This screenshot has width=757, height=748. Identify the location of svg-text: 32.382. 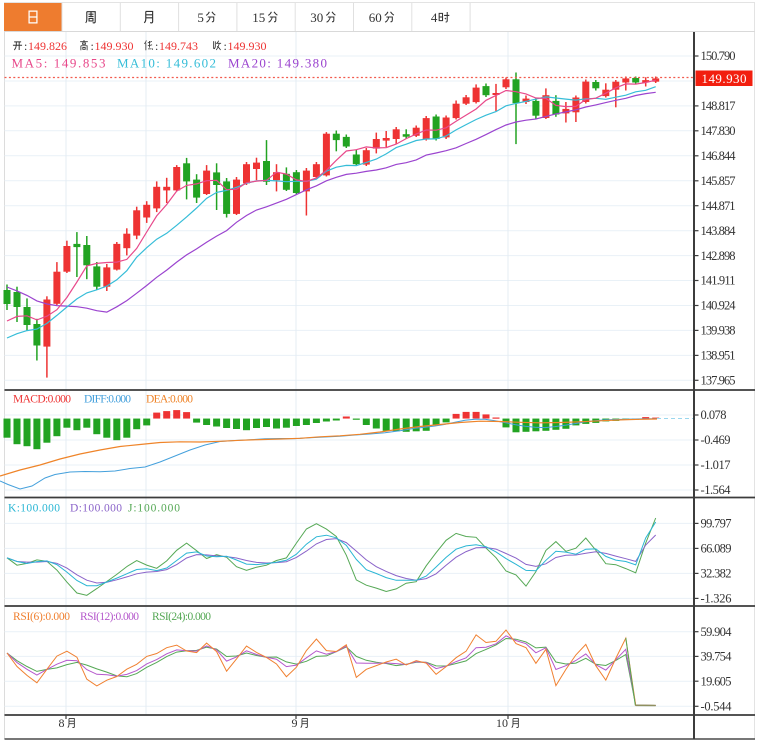
(716, 574).